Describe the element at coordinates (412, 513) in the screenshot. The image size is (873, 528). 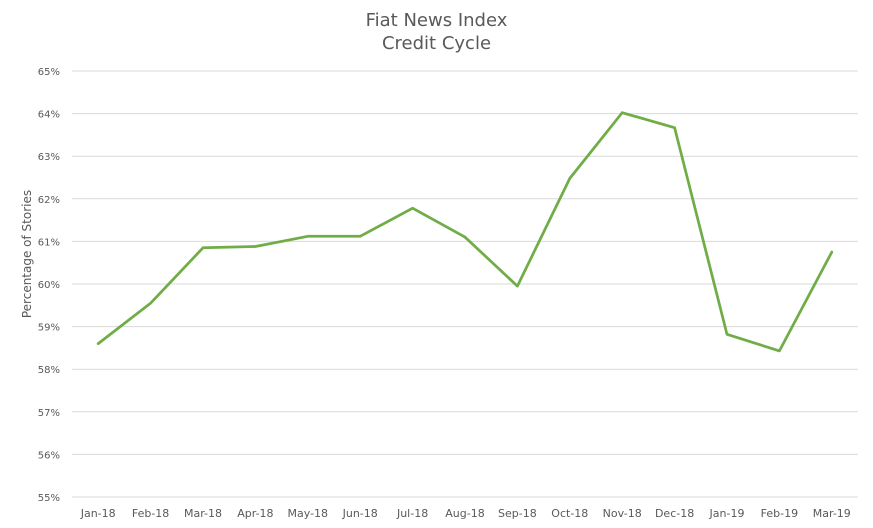
I see `x-tick-label: Jul-18` at that location.